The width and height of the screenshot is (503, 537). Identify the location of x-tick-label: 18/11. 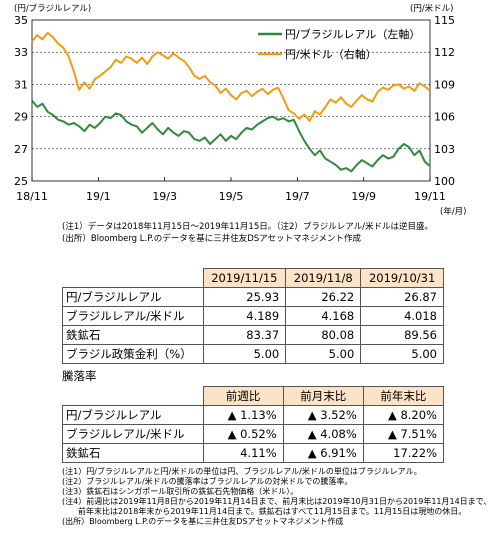
(32, 196).